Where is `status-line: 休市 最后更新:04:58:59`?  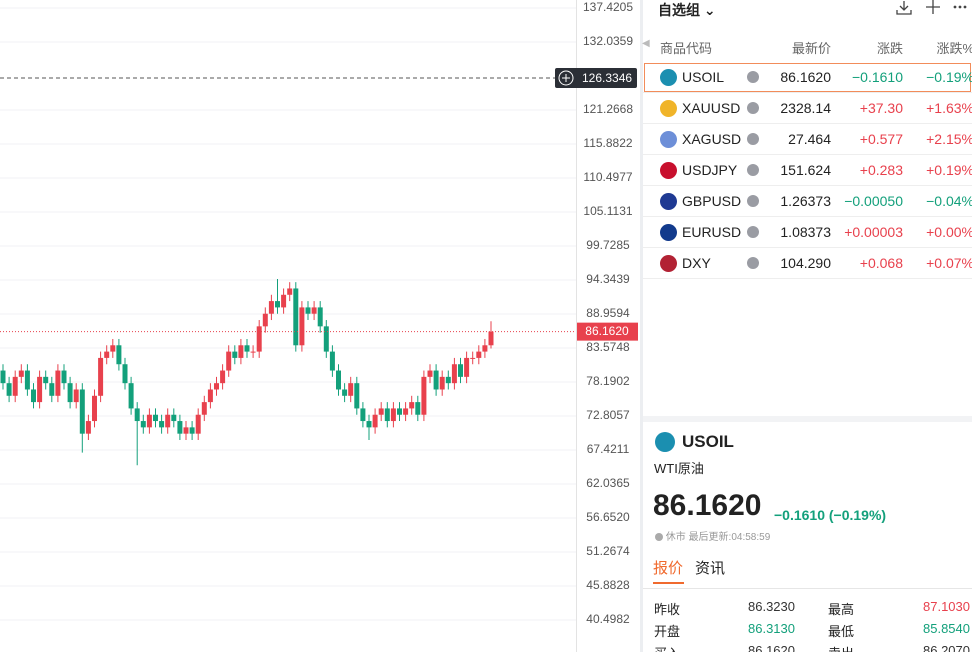 status-line: 休市 最后更新:04:58:59 is located at coordinates (712, 535).